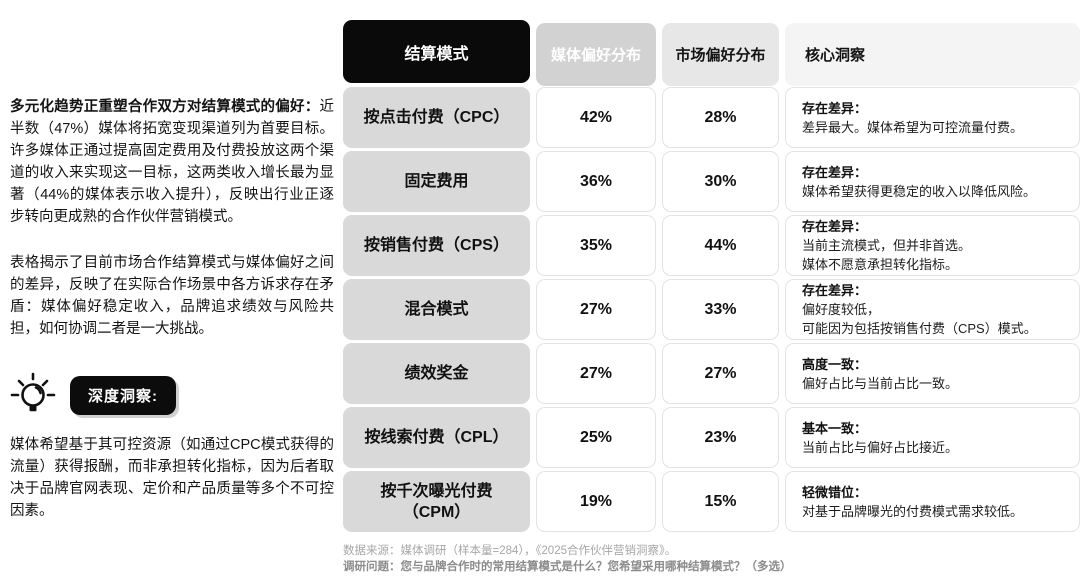  I want to click on settlement-mode-cell: 按千次曝光付费（CPM）, so click(436, 501).